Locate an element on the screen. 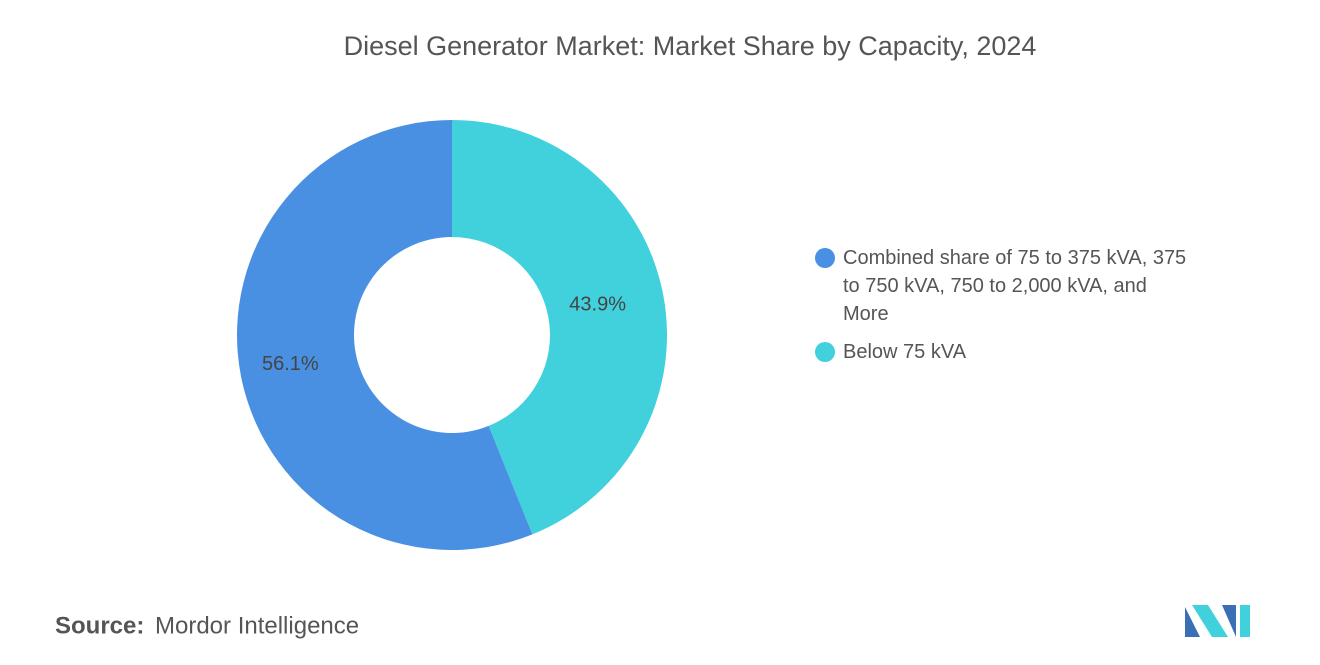 Image resolution: width=1320 pixels, height=665 pixels. source: Mordor Intelligence is located at coordinates (257, 625).